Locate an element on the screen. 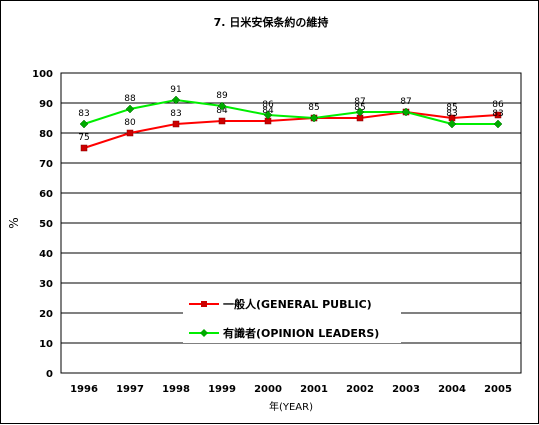  x-tick-label: 2002 is located at coordinates (360, 389).